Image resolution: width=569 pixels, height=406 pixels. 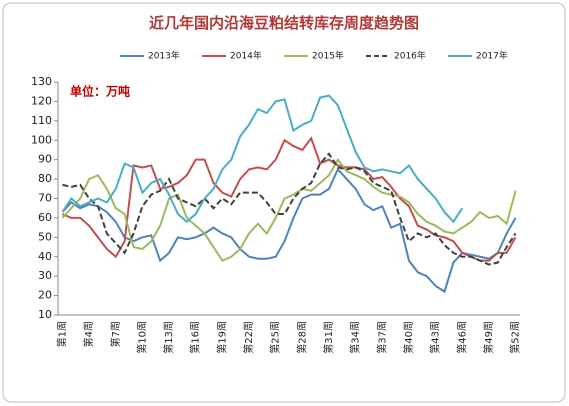 I want to click on y-tick-label: 60, so click(x=45, y=217).